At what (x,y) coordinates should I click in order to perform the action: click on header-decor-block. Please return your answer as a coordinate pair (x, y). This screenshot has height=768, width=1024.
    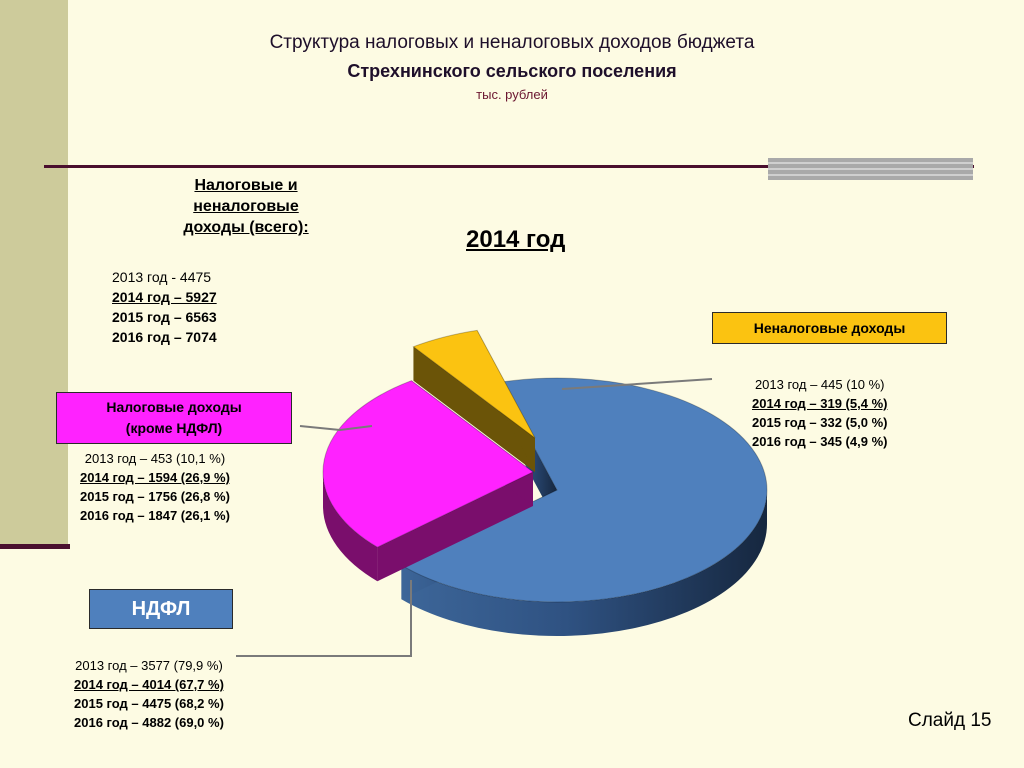
    Looking at the image, I should click on (870, 169).